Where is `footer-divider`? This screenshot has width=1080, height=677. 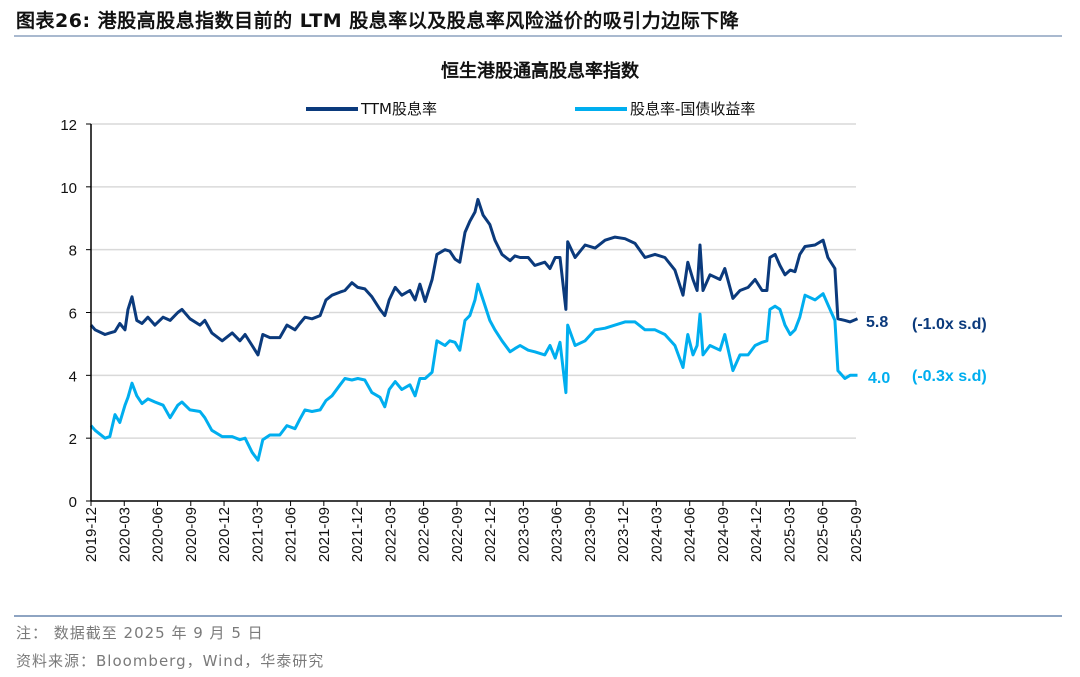 footer-divider is located at coordinates (538, 616).